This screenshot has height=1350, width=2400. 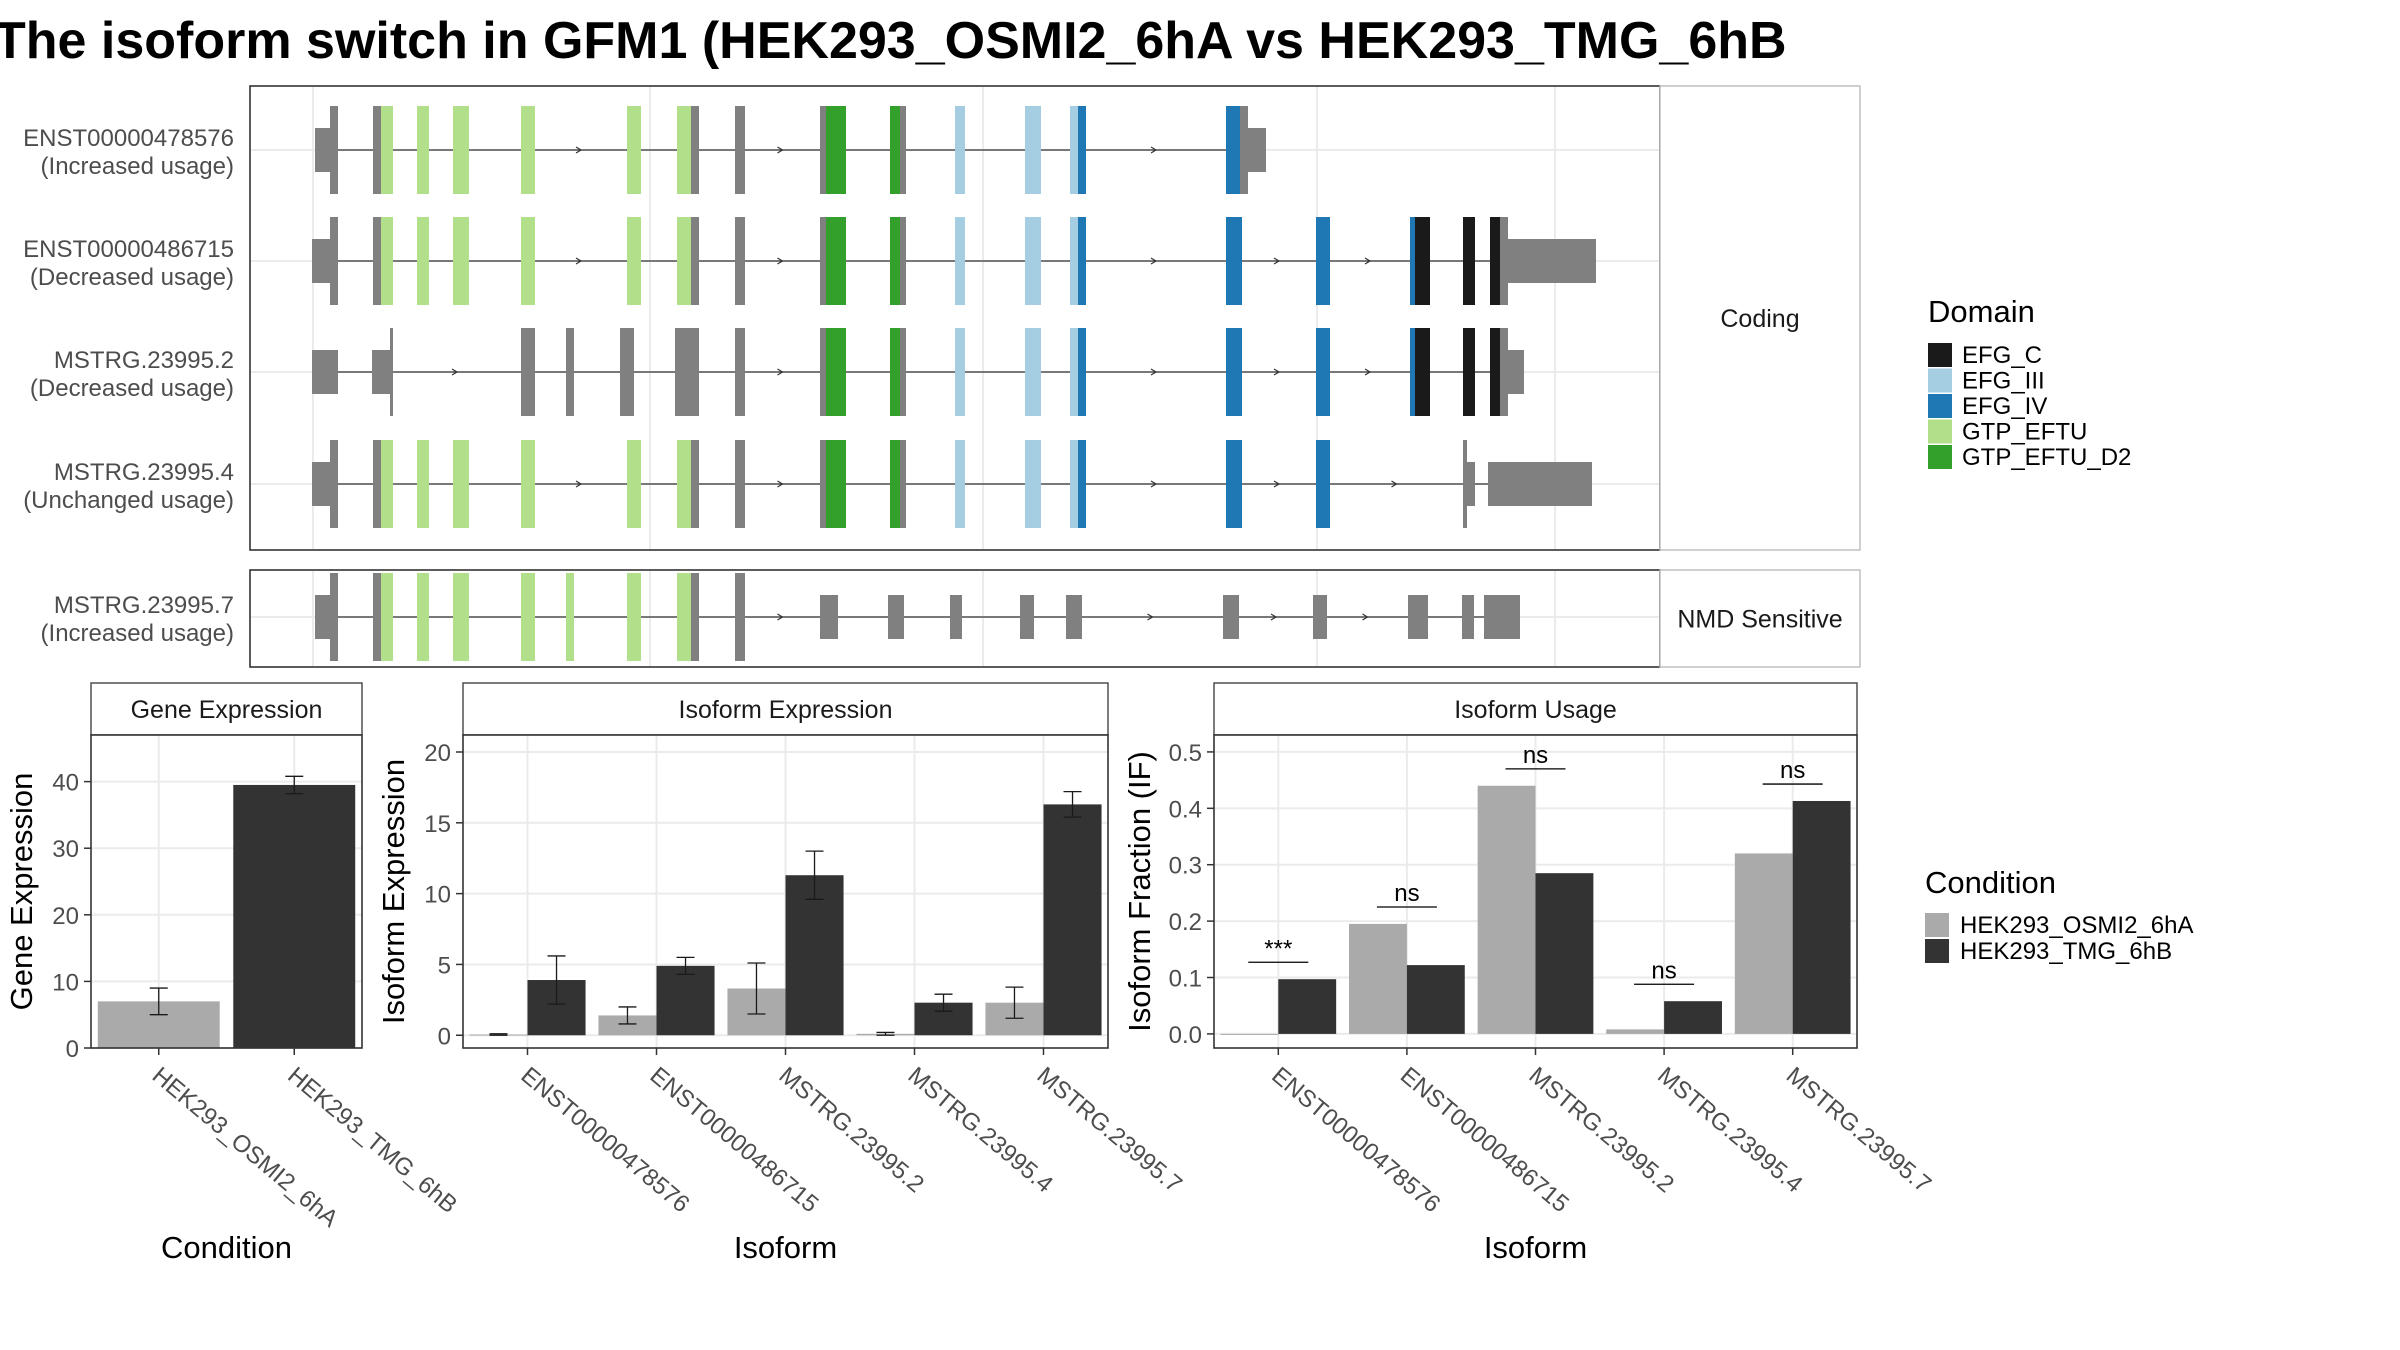 I want to click on transcript-label-ENST00000486715: ENST00000486715, so click(x=128, y=249).